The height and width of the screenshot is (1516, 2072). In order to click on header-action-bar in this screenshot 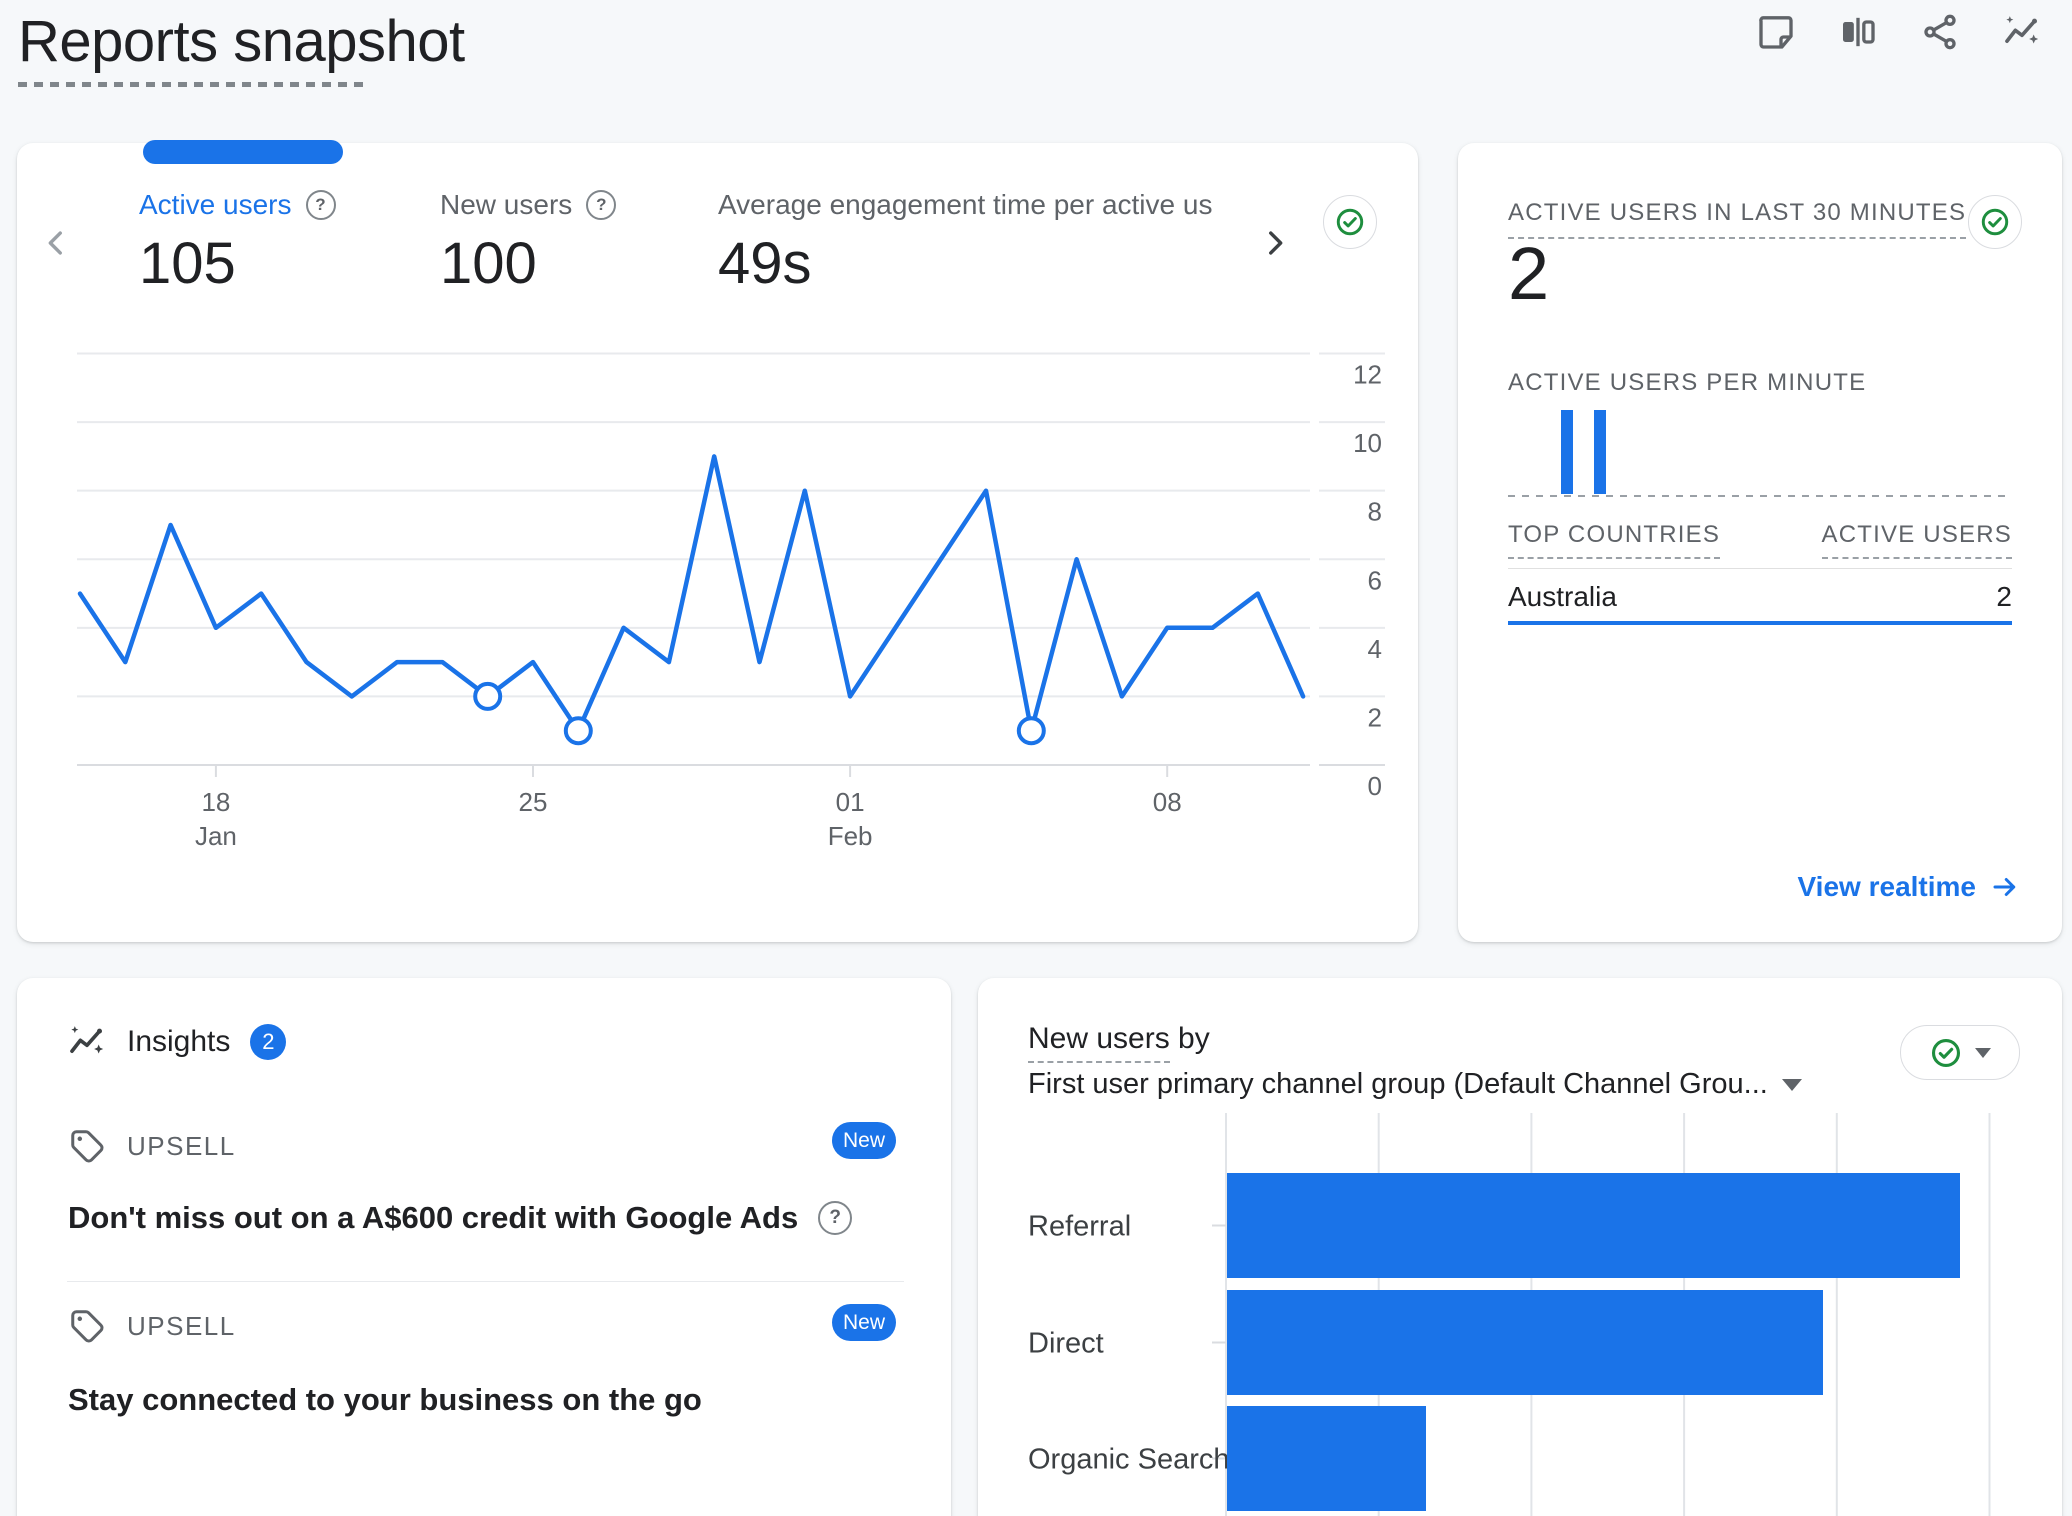, I will do `click(1899, 32)`.